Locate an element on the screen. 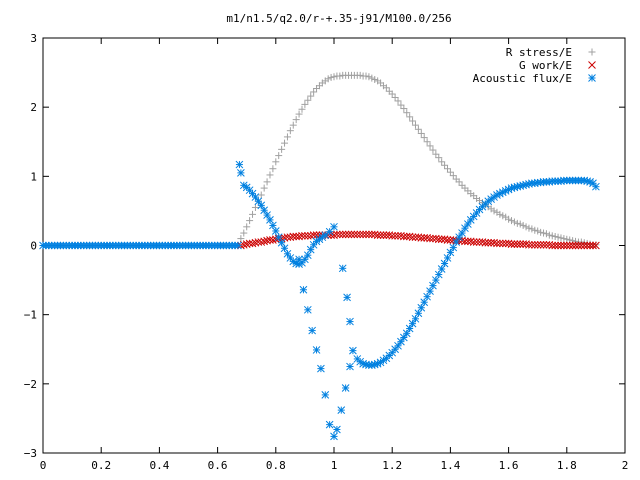  y-tick-label: 1 is located at coordinates (33, 176).